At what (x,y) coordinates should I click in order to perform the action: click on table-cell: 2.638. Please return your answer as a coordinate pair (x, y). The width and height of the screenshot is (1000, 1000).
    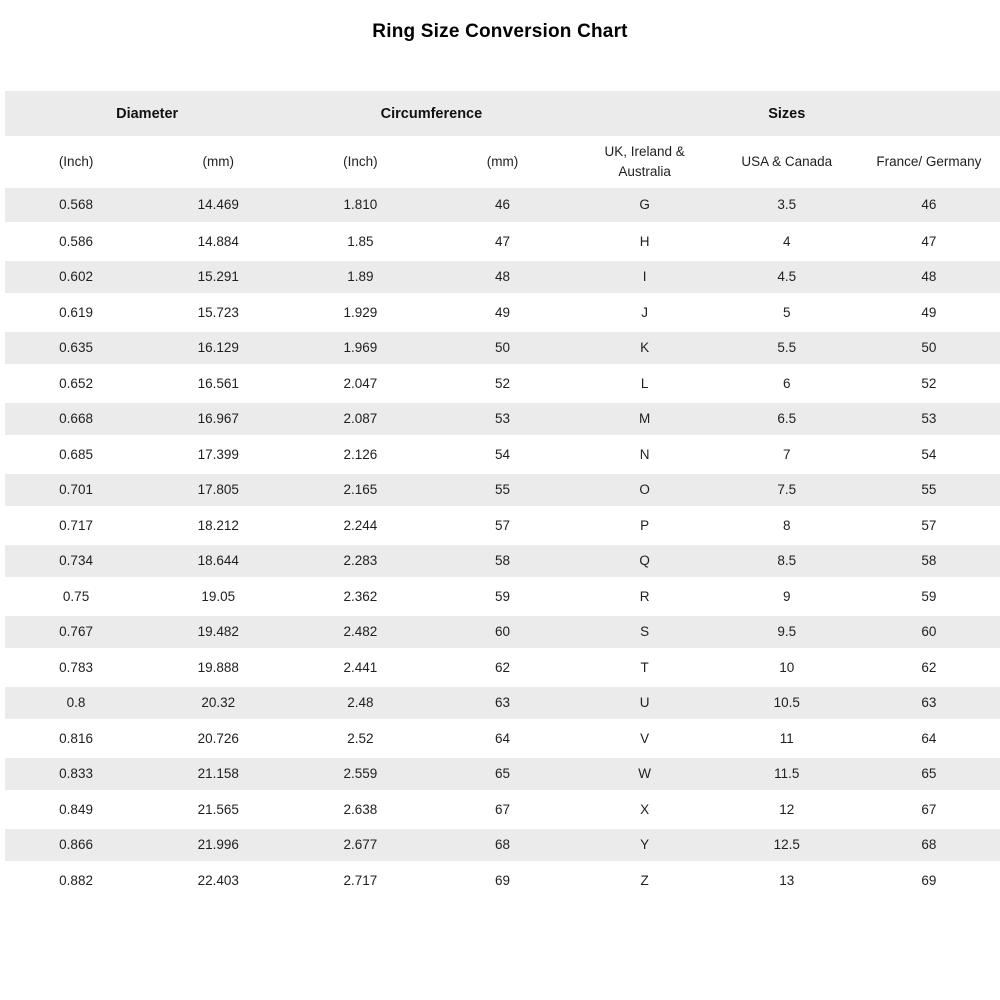
    Looking at the image, I should click on (360, 810).